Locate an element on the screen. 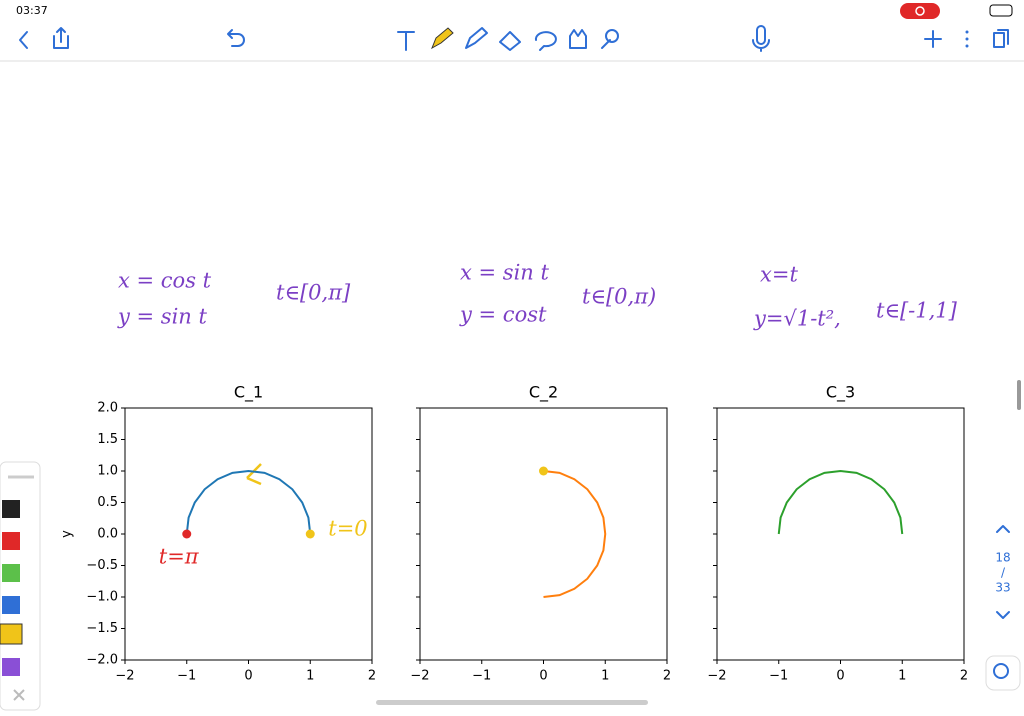  chart-title: C_3 is located at coordinates (840, 393).